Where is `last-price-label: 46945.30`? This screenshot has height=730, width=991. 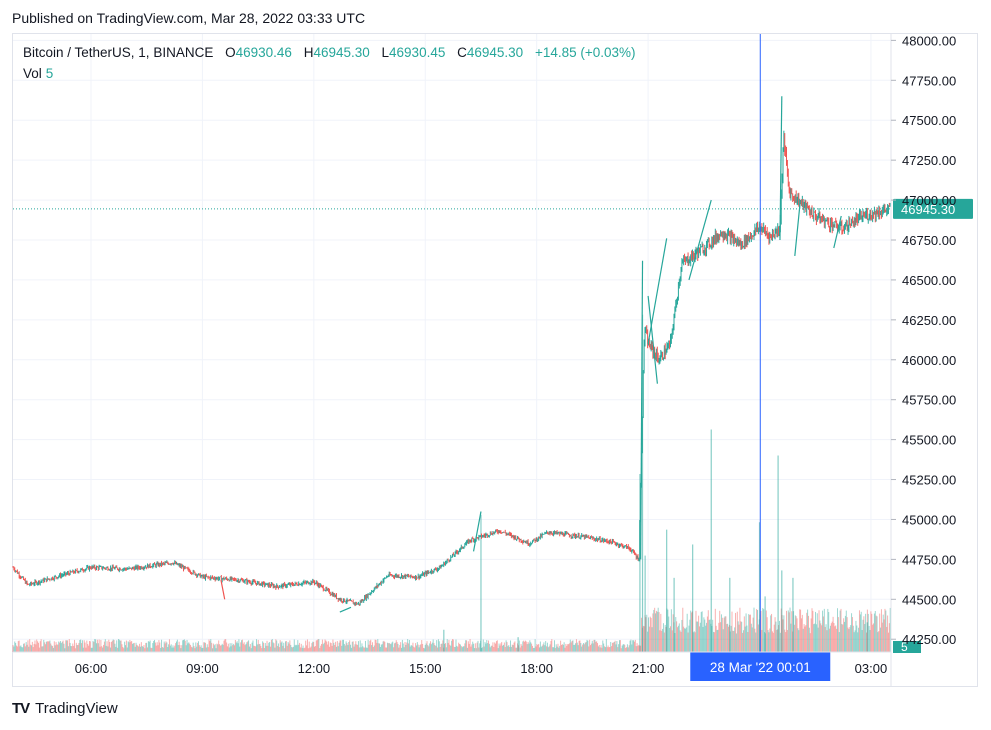 last-price-label: 46945.30 is located at coordinates (928, 209).